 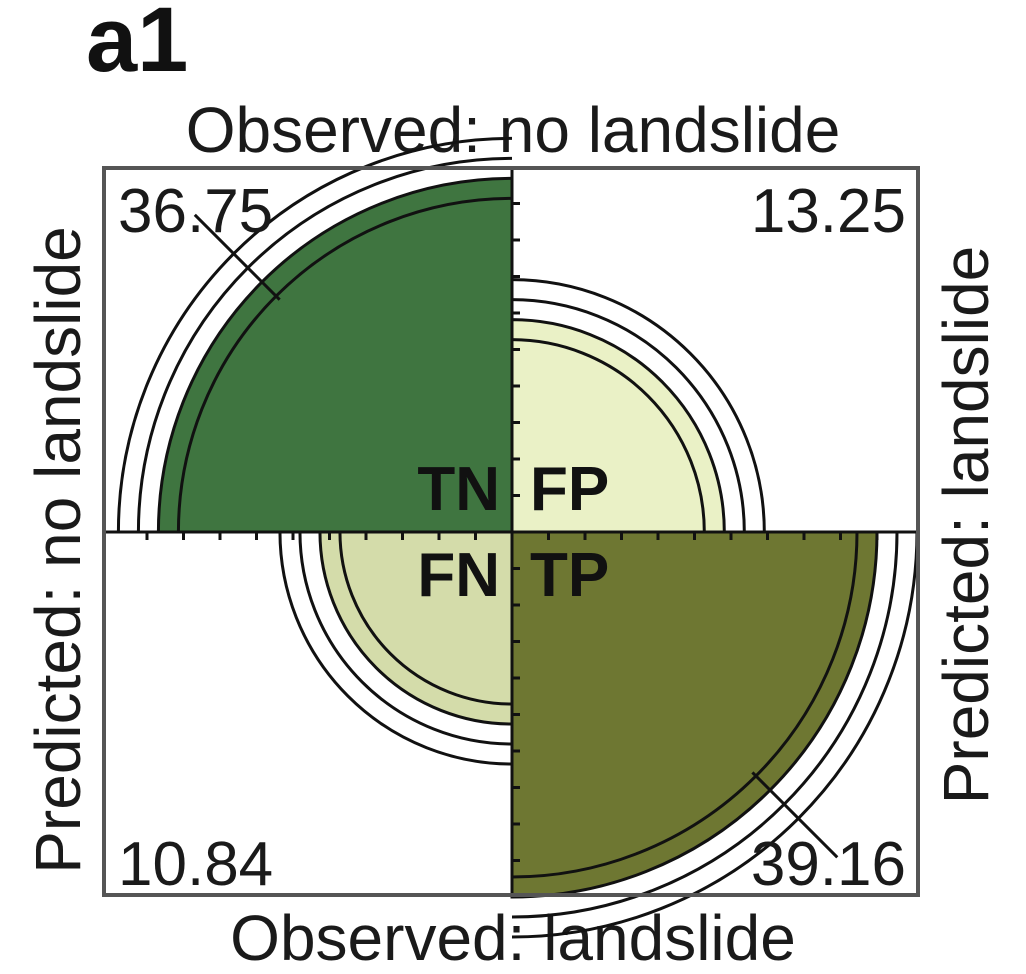 I want to click on quadrant-fn, so click(x=396, y=648).